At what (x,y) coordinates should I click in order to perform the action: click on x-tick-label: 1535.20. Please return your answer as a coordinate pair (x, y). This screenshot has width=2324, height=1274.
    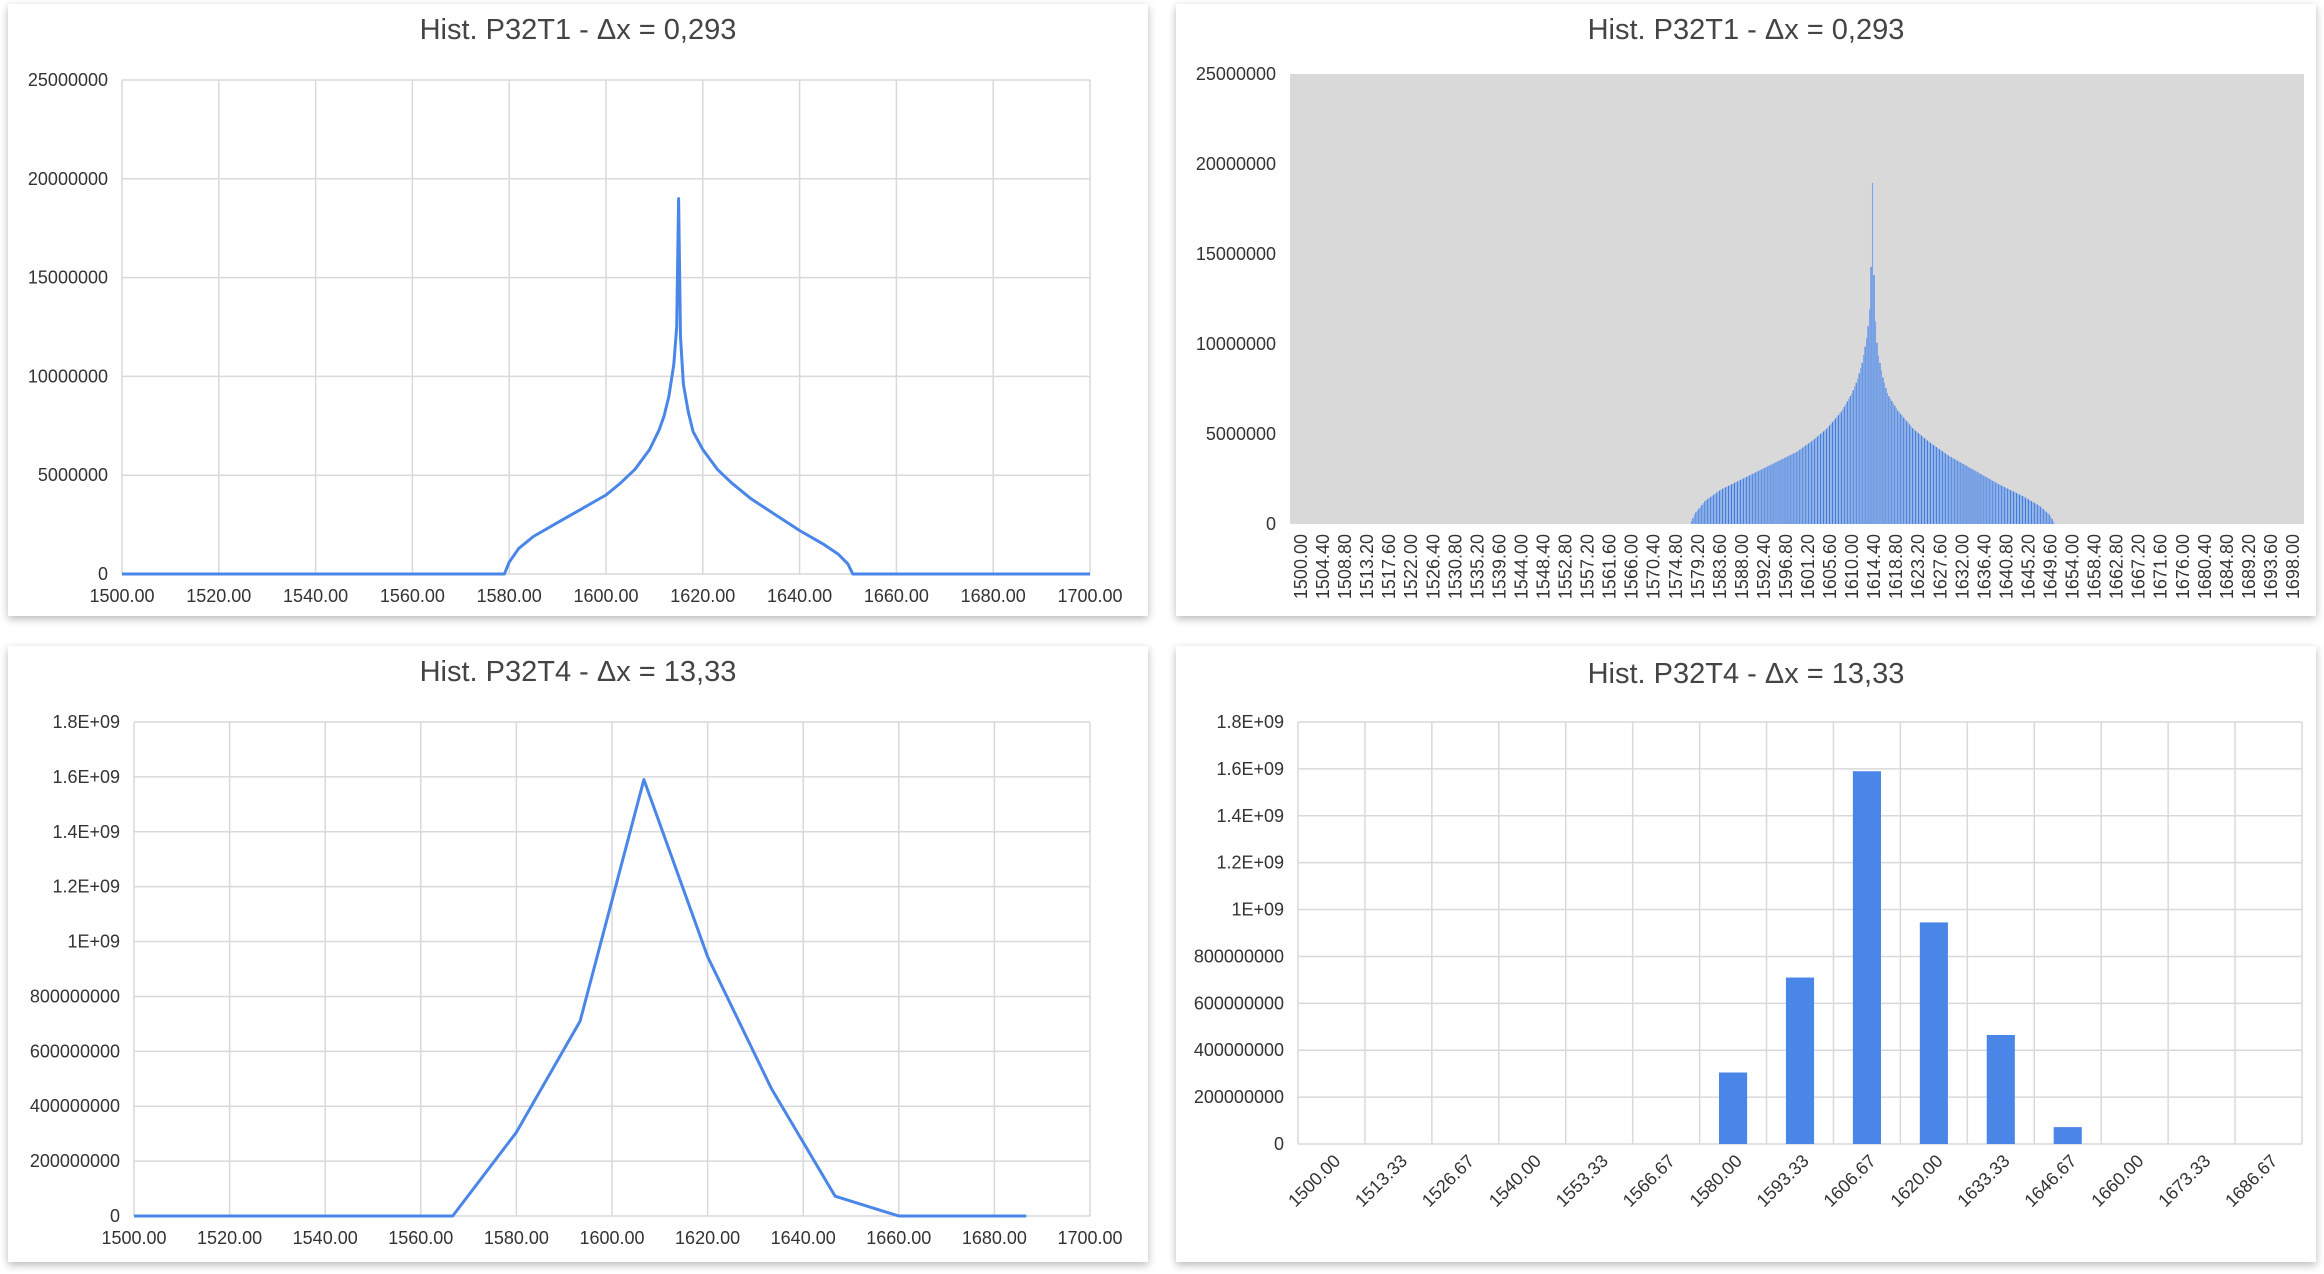
    Looking at the image, I should click on (1477, 566).